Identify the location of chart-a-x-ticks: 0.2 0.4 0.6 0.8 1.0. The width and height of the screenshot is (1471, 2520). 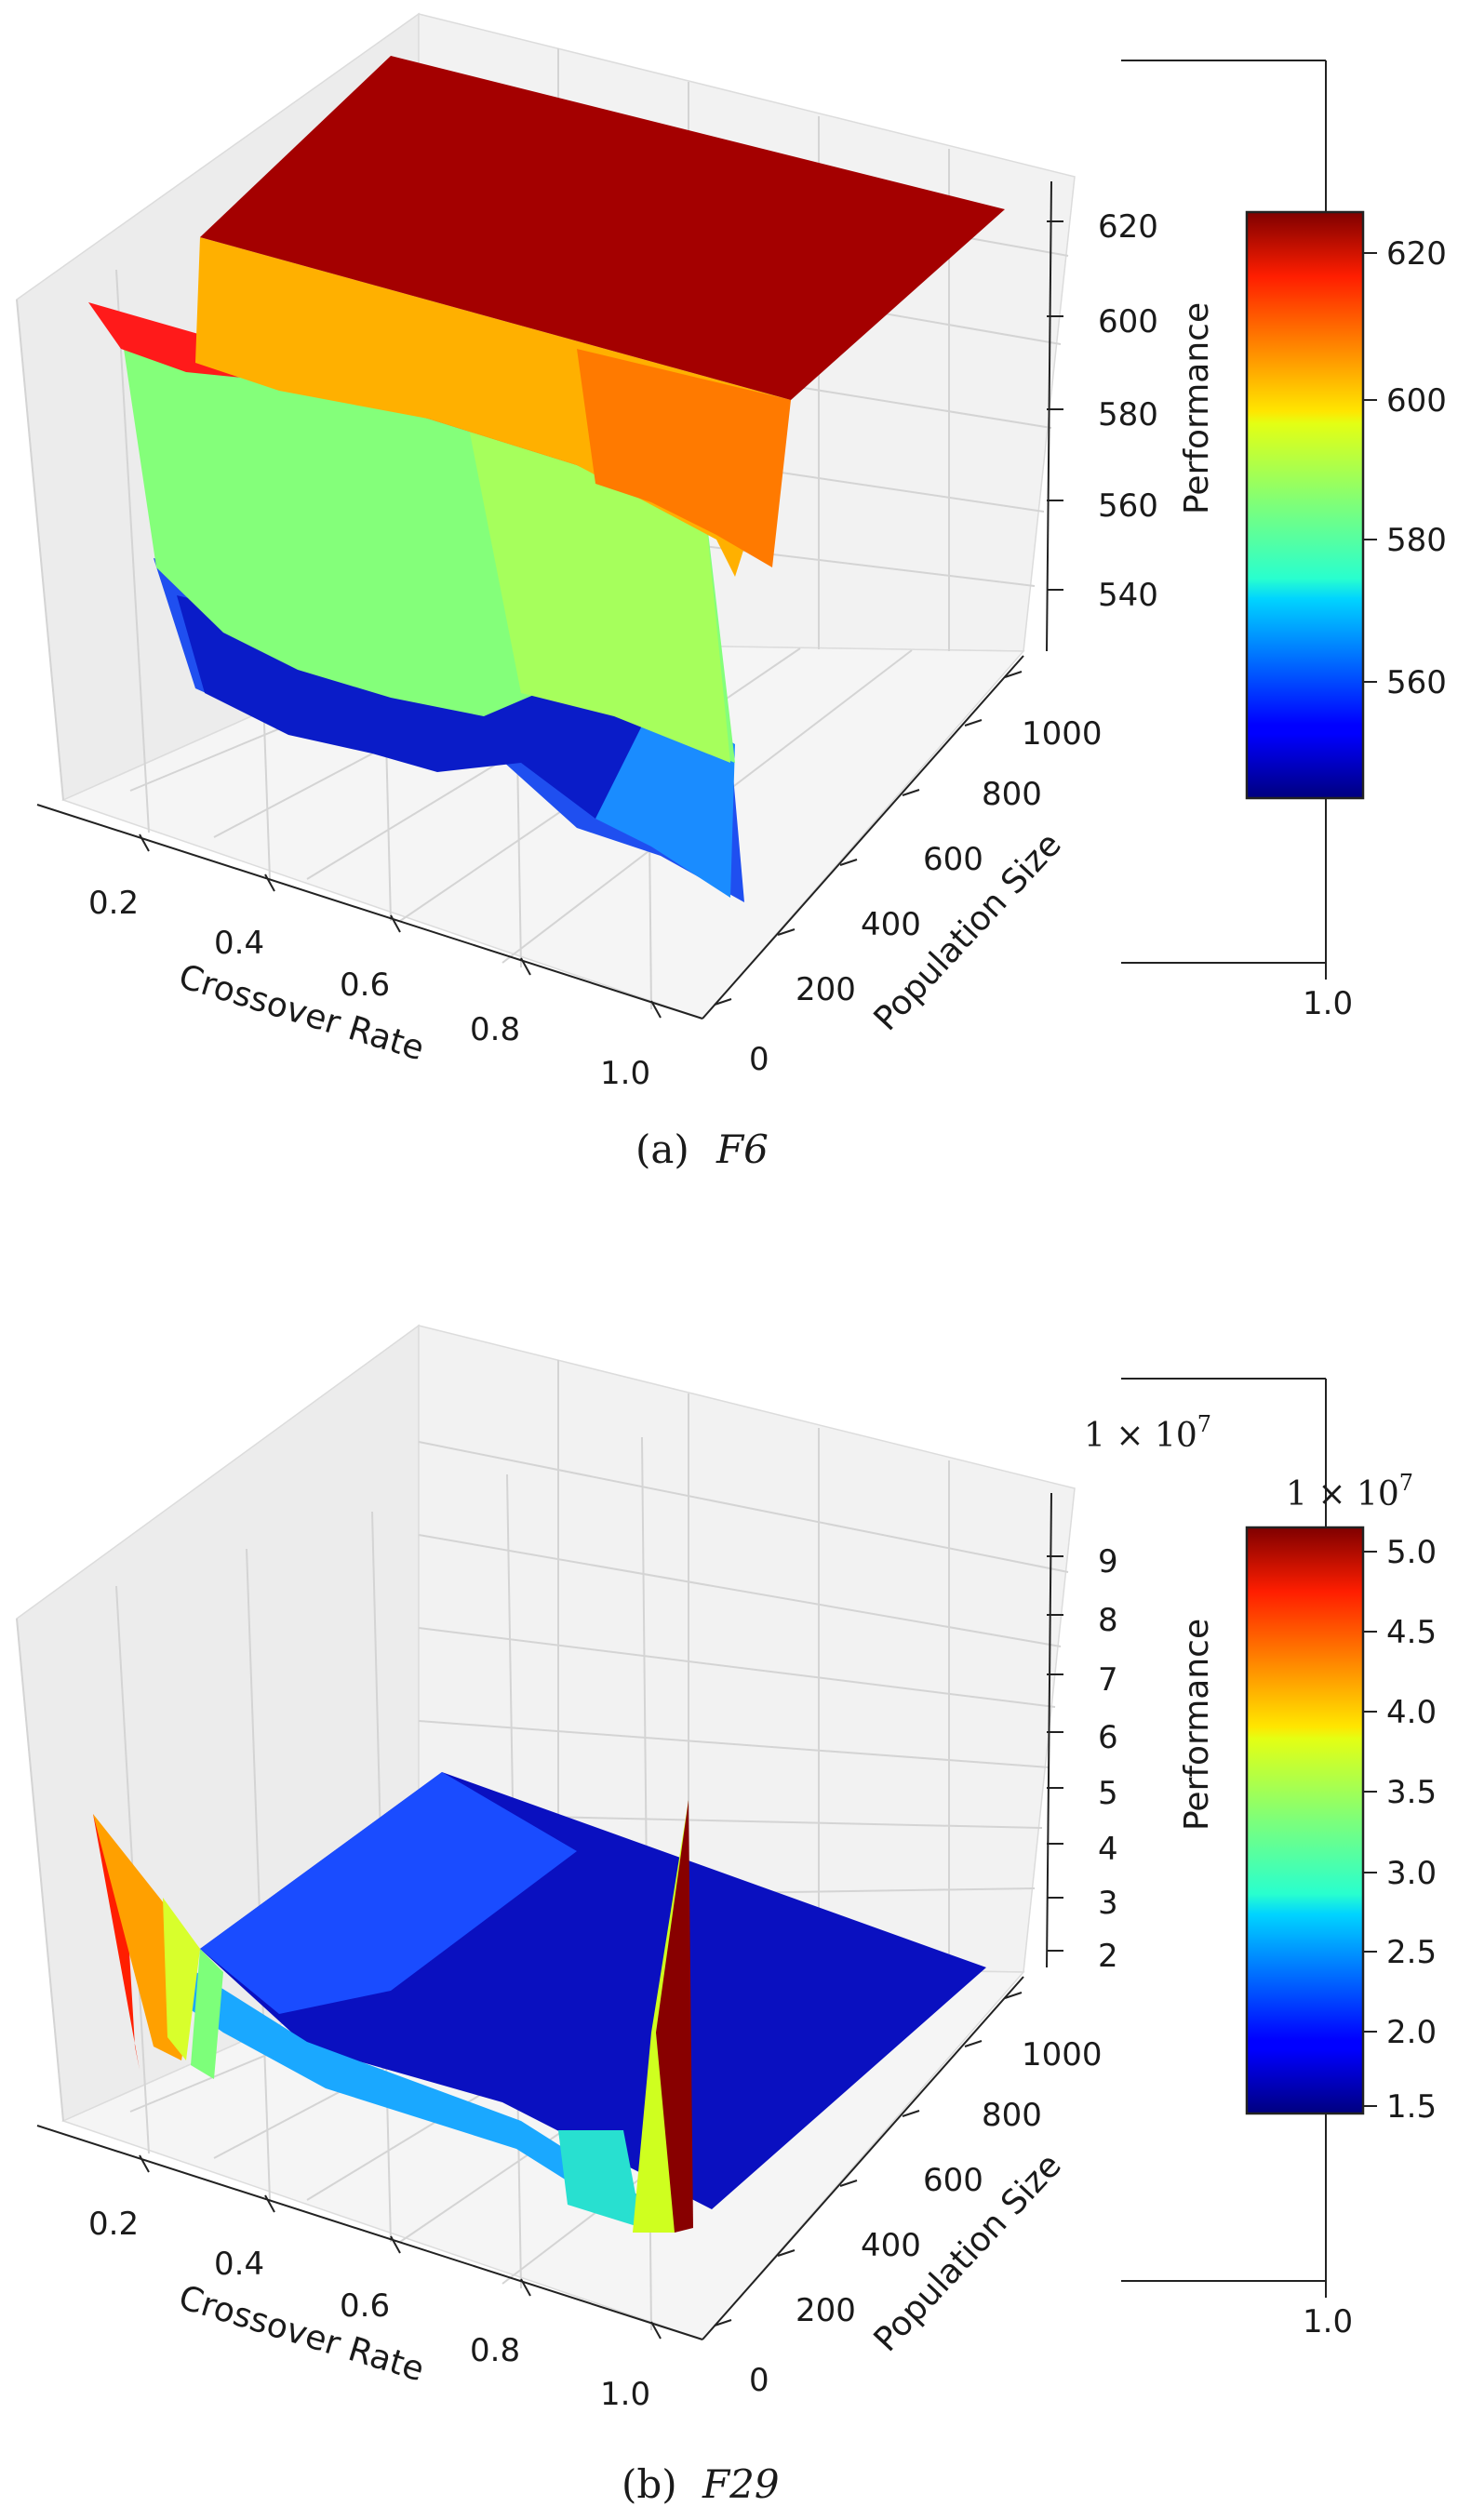
(375, 962).